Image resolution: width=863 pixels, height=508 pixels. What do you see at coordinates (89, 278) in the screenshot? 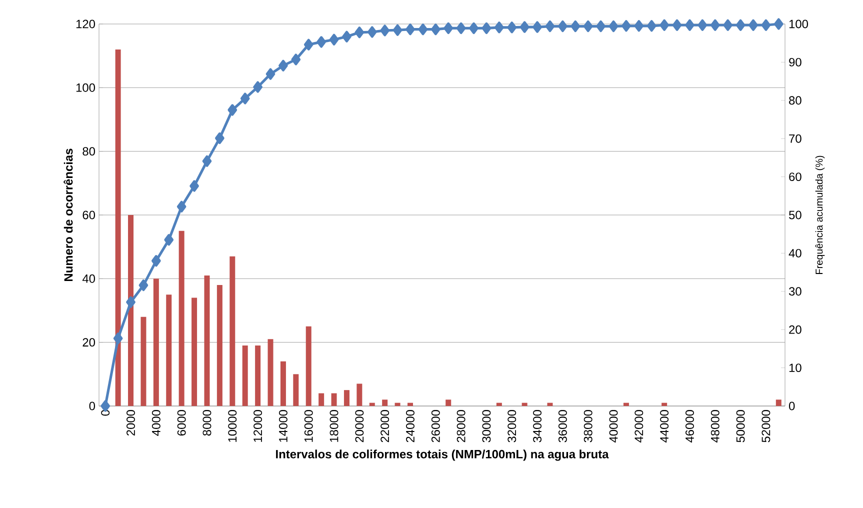
I see `y-tick-label: 40` at bounding box center [89, 278].